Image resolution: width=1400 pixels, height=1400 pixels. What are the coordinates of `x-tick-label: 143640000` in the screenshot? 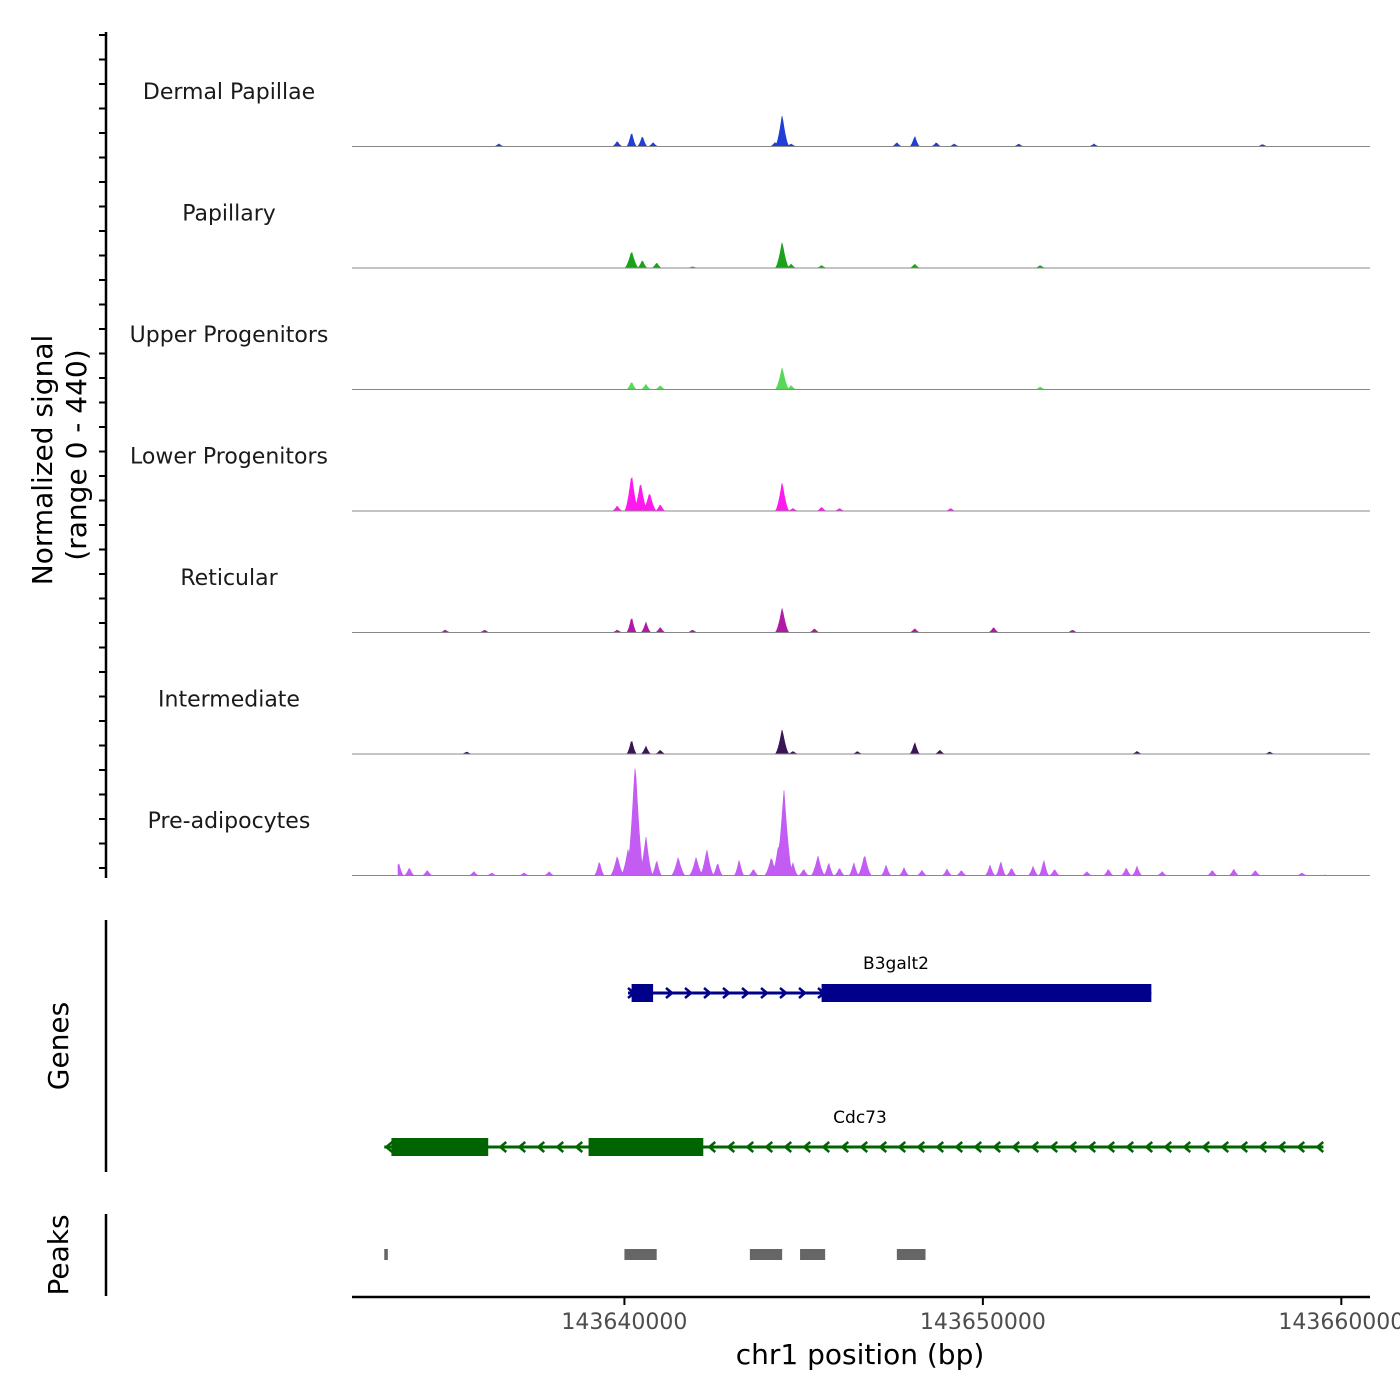 It's located at (624, 1322).